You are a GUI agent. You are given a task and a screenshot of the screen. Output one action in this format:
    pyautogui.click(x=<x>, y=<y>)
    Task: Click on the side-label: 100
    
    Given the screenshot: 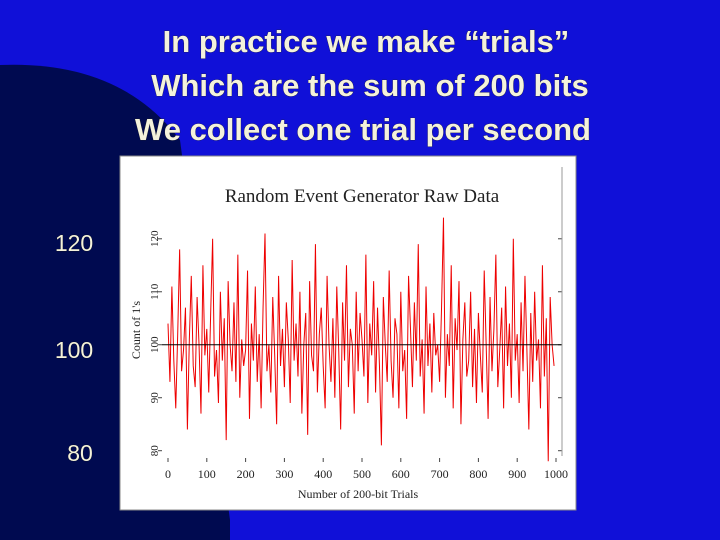 What is the action you would take?
    pyautogui.click(x=74, y=350)
    